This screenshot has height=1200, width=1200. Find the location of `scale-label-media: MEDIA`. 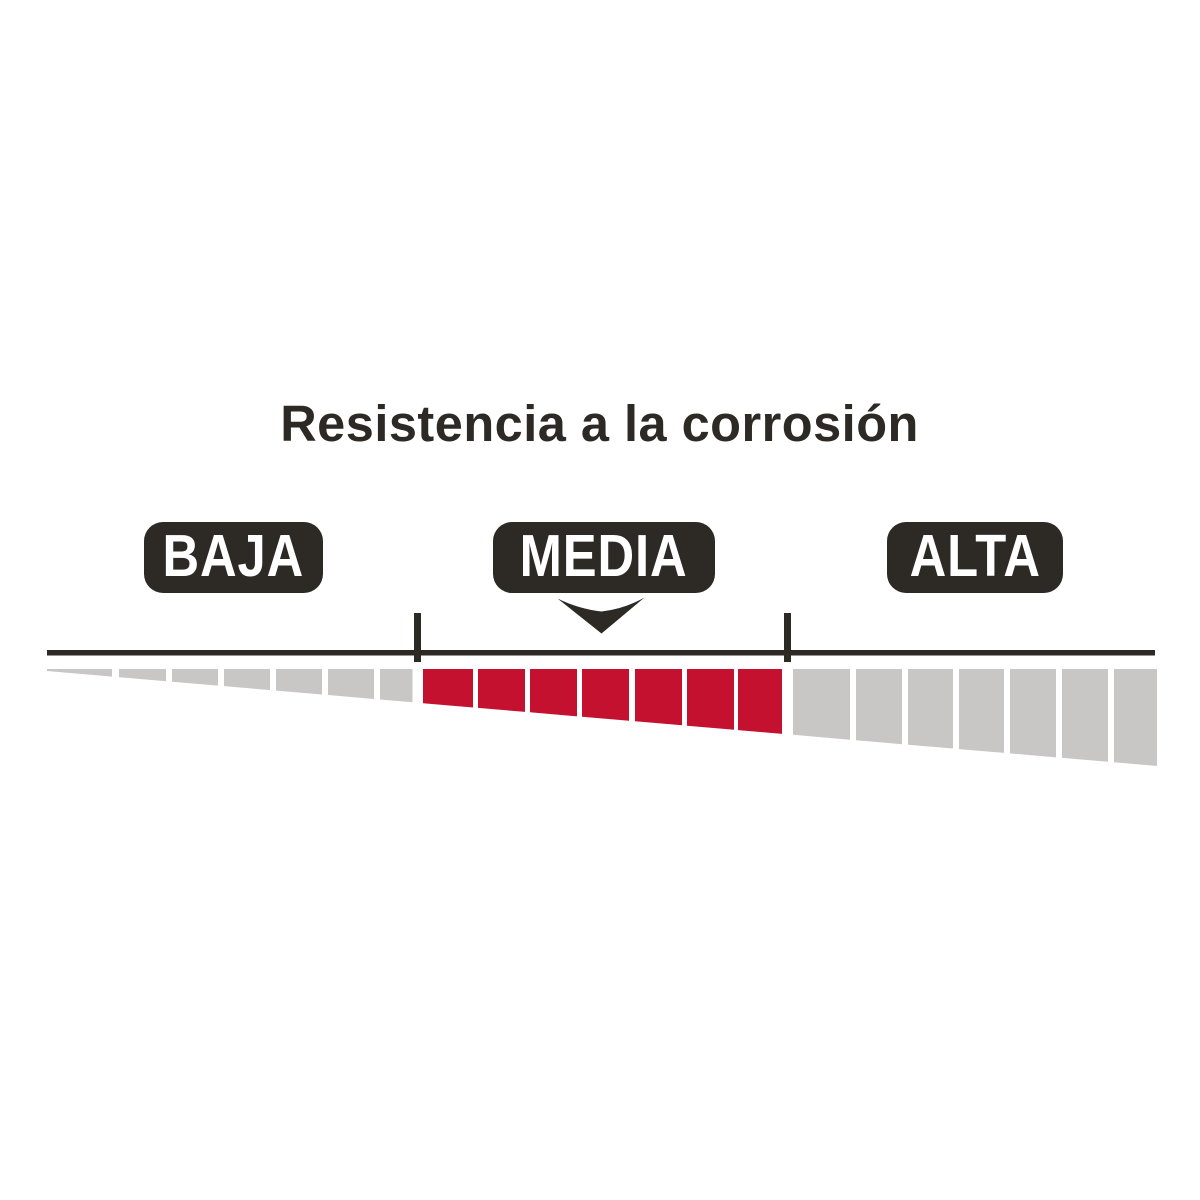

scale-label-media: MEDIA is located at coordinates (604, 557).